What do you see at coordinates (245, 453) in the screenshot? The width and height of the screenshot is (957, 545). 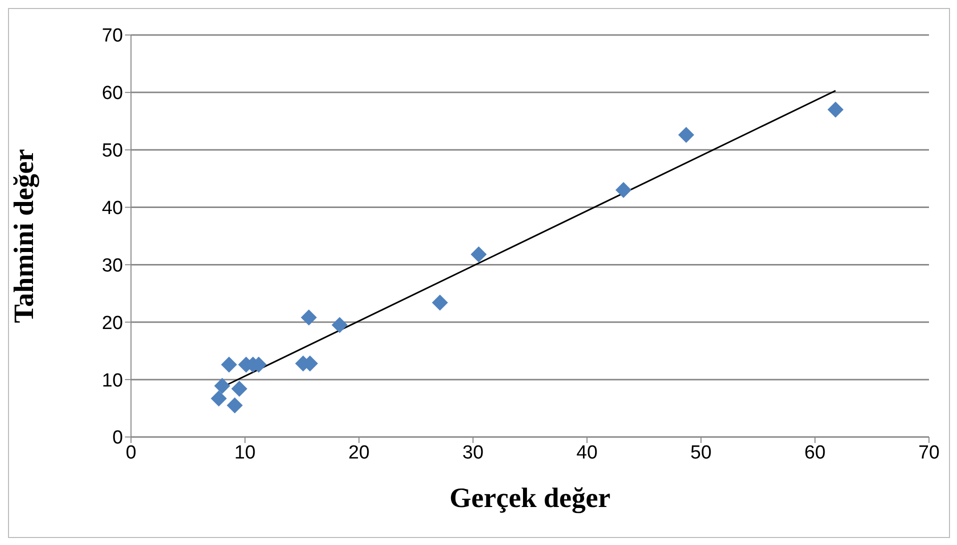 I see `x-tick-label: 10` at bounding box center [245, 453].